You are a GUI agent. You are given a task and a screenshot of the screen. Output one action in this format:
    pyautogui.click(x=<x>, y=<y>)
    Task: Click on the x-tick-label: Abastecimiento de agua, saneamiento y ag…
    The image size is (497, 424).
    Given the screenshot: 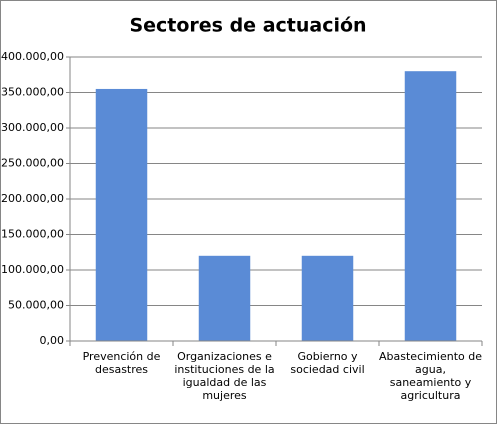 What is the action you would take?
    pyautogui.click(x=430, y=376)
    